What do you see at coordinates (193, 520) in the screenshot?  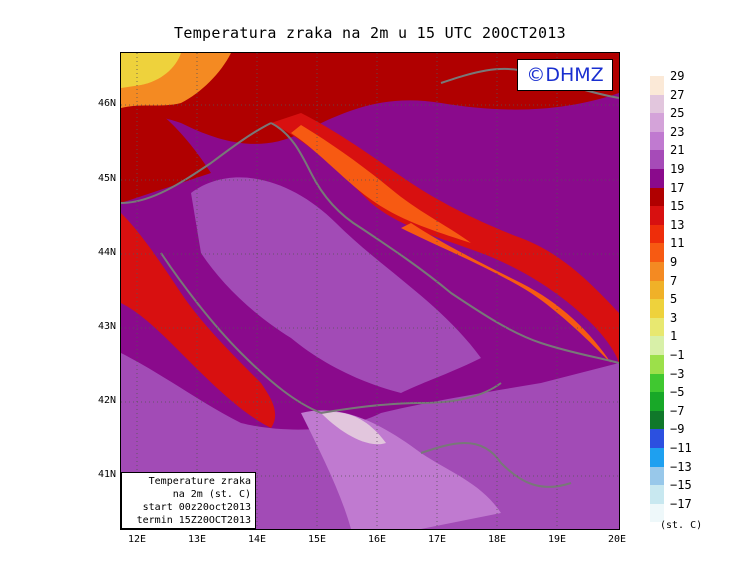 I see `info-line-termin: termin 15Z20OCT2013` at bounding box center [193, 520].